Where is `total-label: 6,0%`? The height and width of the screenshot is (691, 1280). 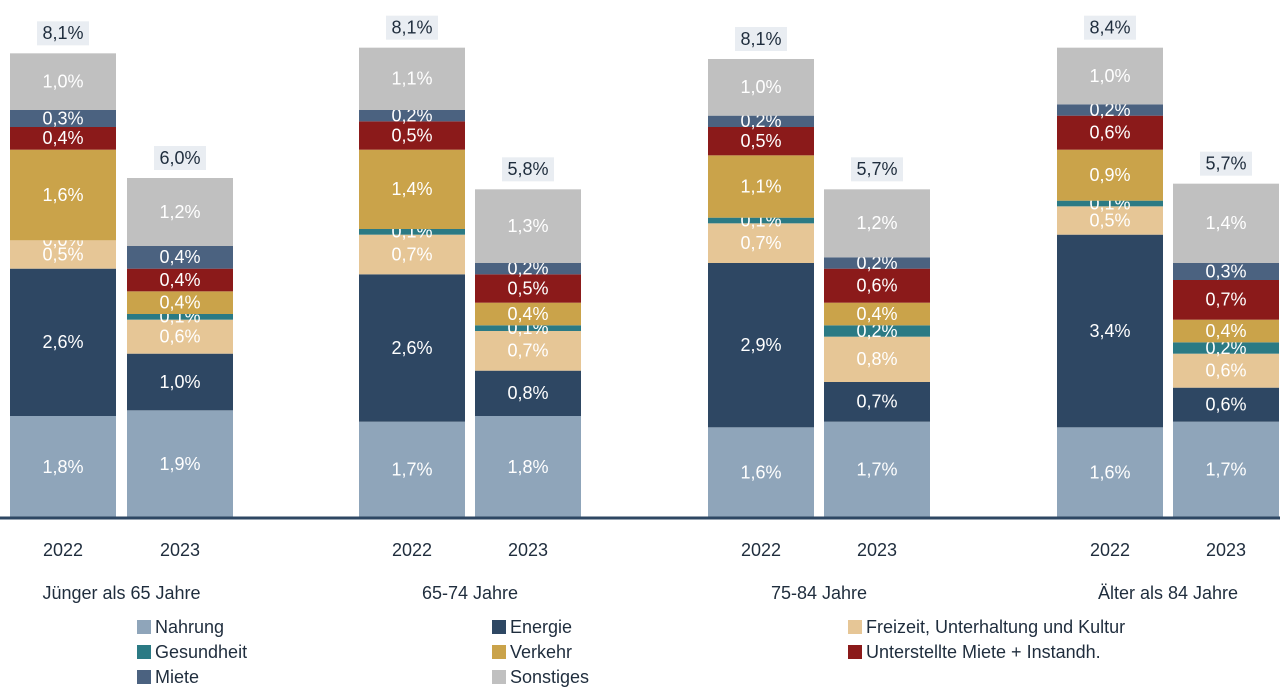 total-label: 6,0% is located at coordinates (179, 158).